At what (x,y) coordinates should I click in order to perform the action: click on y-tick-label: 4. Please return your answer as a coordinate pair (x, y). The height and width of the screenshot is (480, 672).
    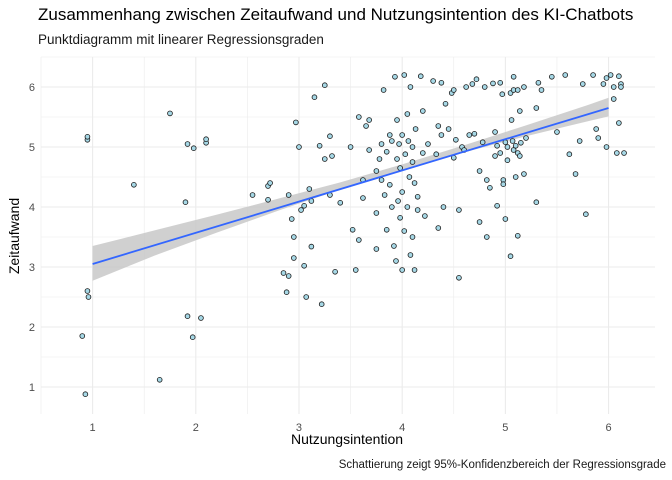
    Looking at the image, I should click on (32, 208).